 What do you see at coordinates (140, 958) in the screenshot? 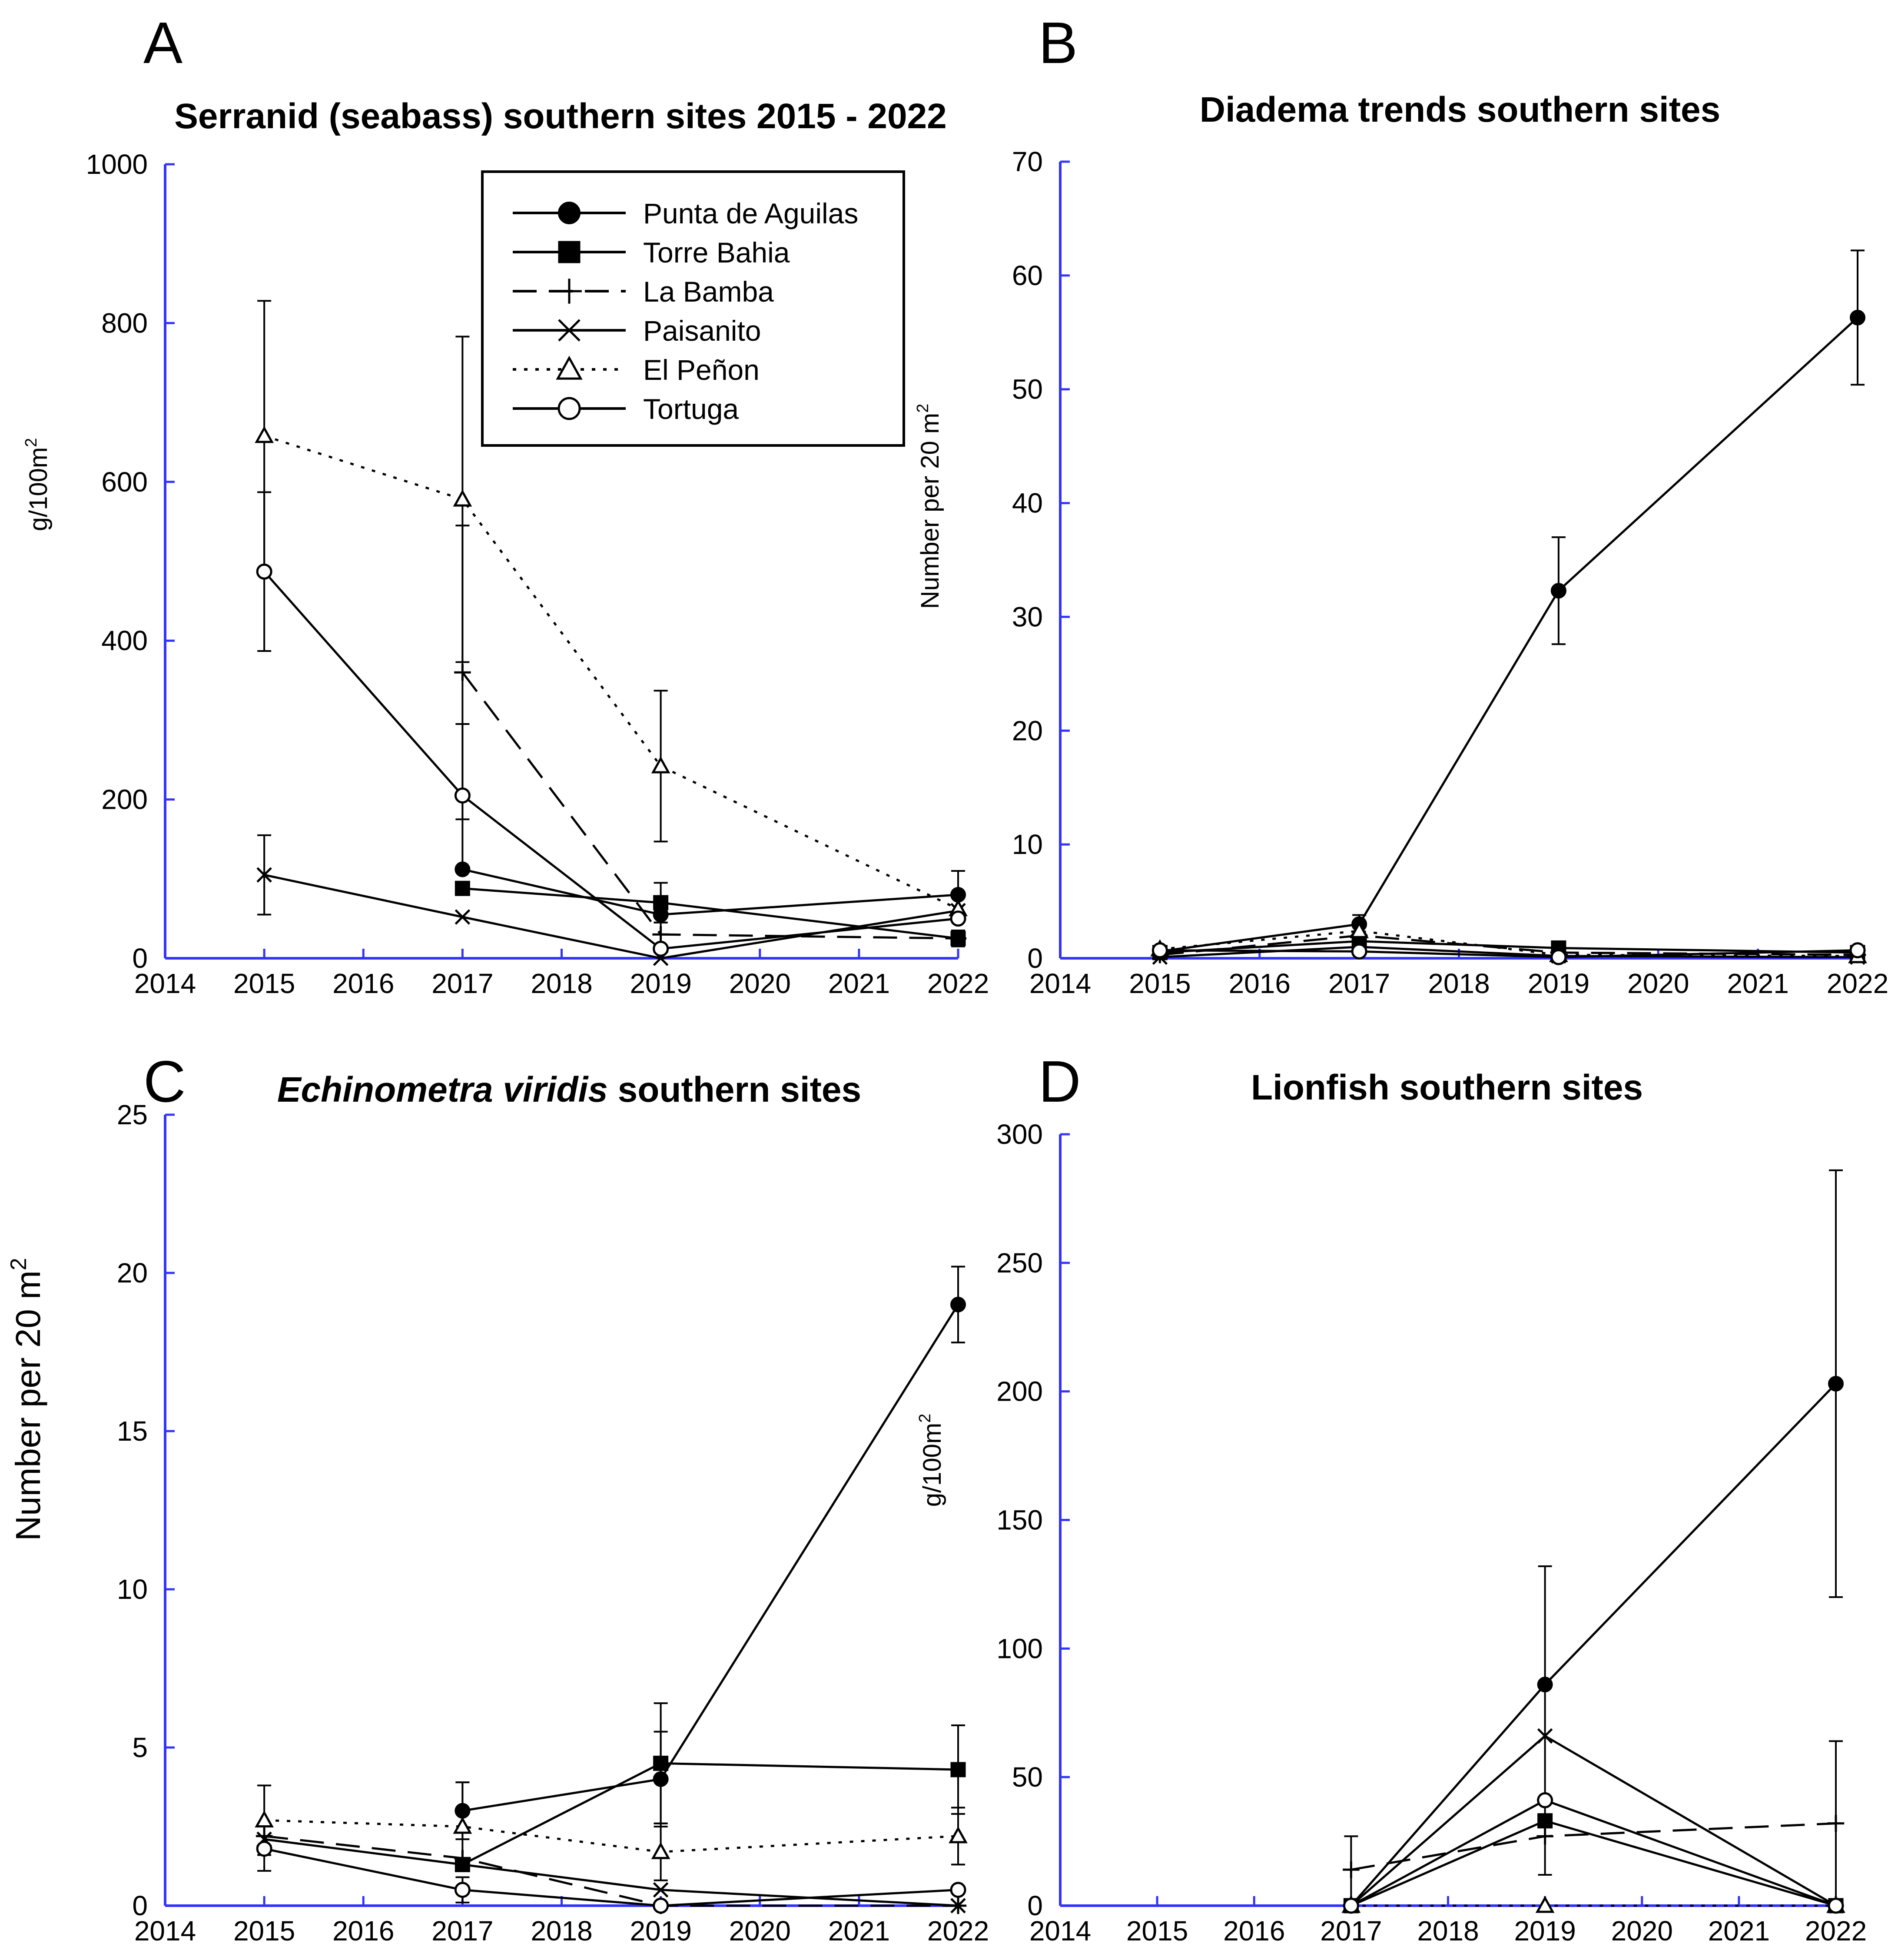
I see `panel-a-y-tick-label: 0` at bounding box center [140, 958].